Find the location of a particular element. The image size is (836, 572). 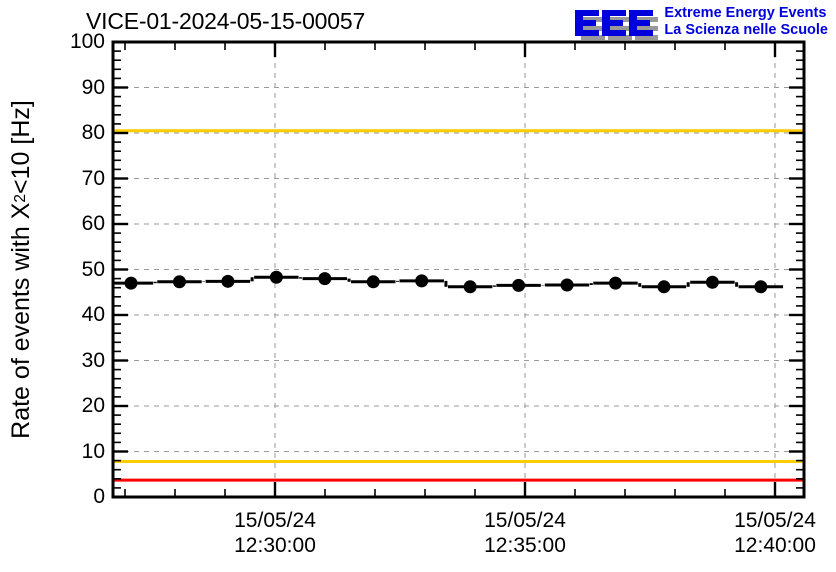

x-axis-tick-time: 12:40:00 is located at coordinates (775, 545).